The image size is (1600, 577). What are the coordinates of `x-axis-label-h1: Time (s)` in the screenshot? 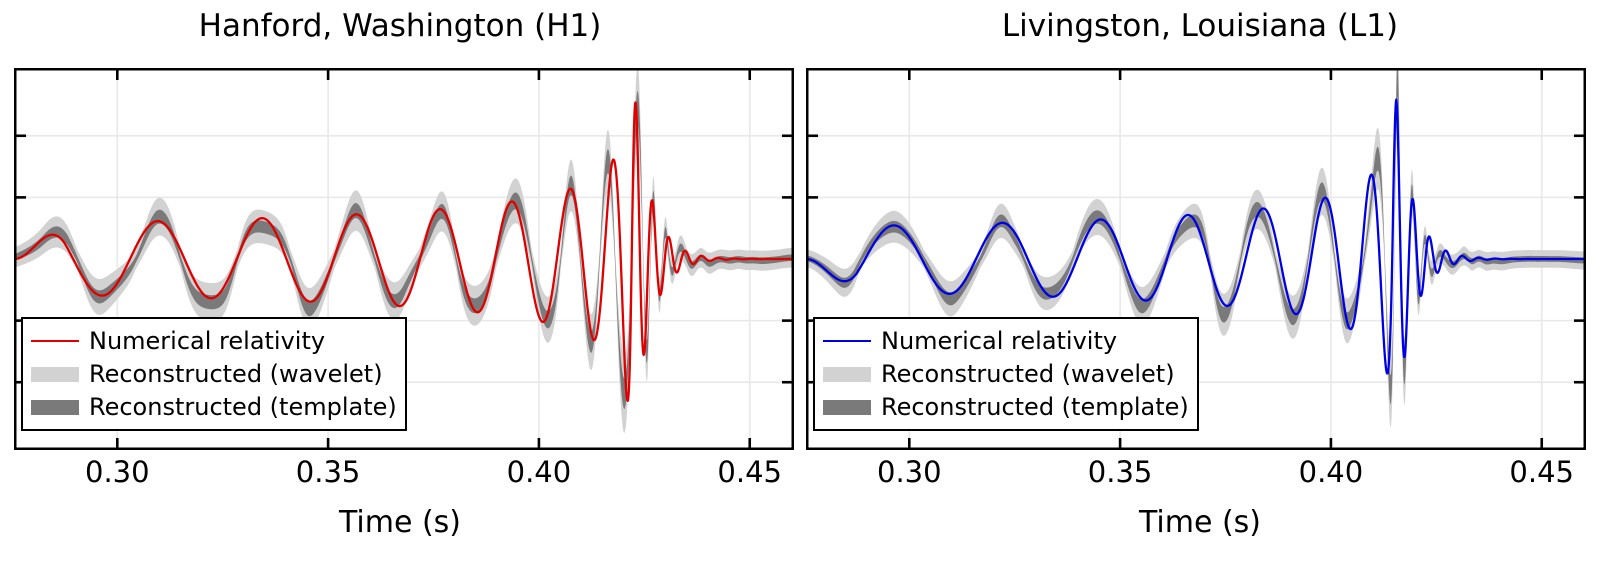 It's located at (400, 522).